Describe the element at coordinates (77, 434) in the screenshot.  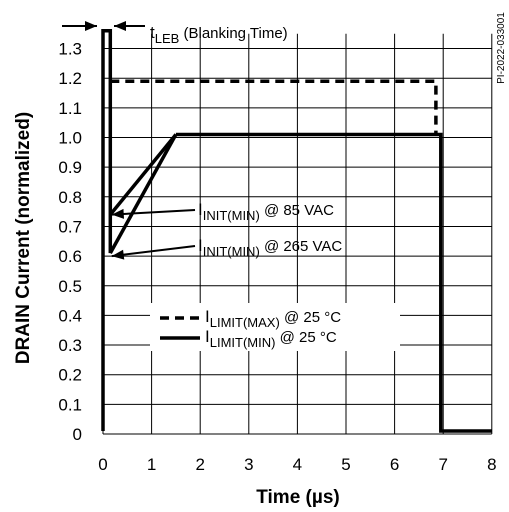
I see `y-tick-label: 0` at that location.